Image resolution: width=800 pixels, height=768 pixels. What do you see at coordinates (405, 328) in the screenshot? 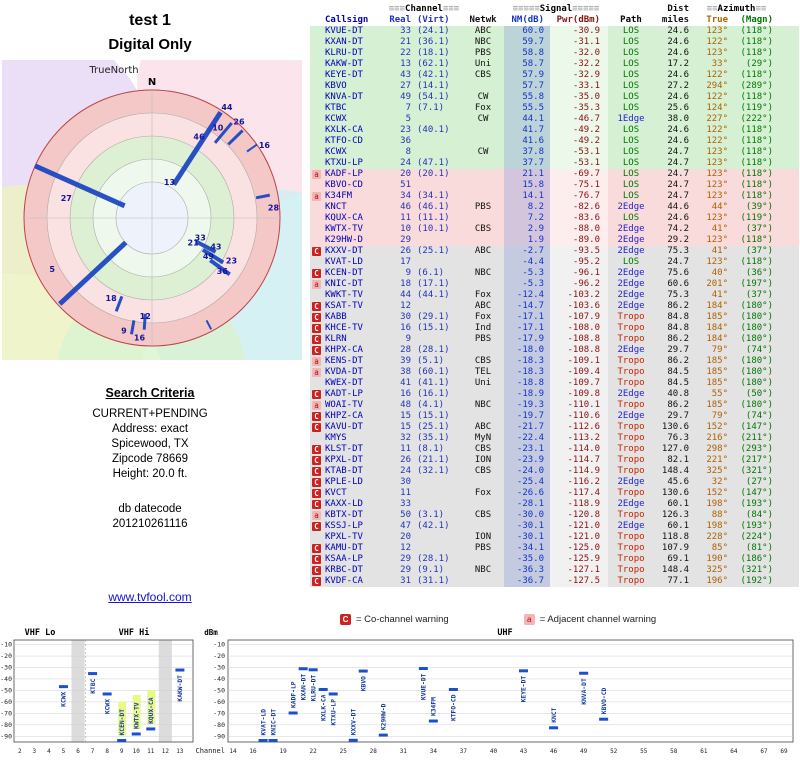
I see `channel-real: 16` at bounding box center [405, 328].